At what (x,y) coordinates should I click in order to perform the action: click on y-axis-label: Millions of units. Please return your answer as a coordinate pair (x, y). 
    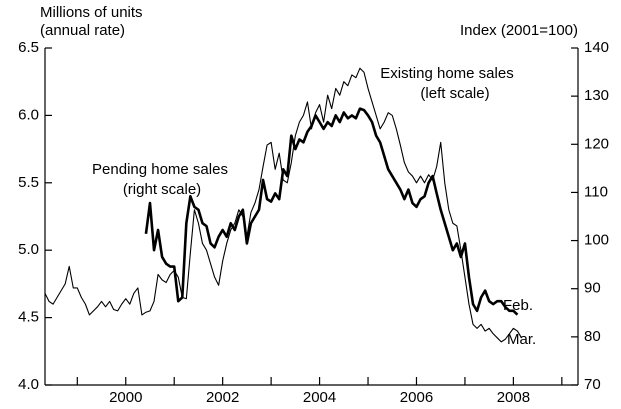
    Looking at the image, I should click on (91, 12).